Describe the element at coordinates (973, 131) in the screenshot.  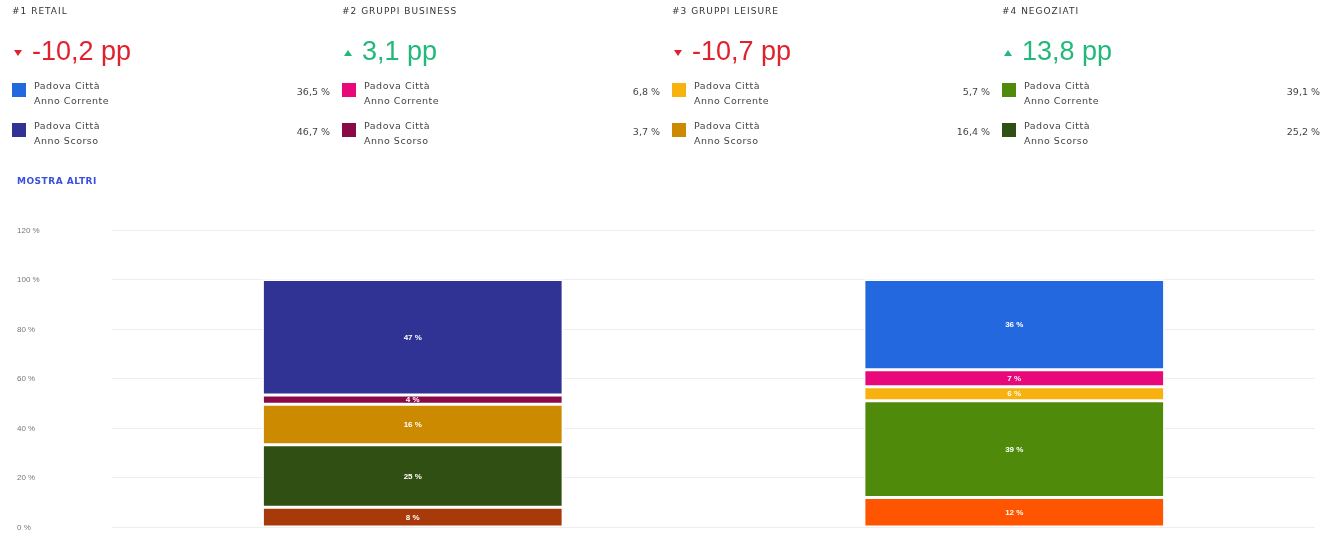
I see `data-label: 16,4 %` at that location.